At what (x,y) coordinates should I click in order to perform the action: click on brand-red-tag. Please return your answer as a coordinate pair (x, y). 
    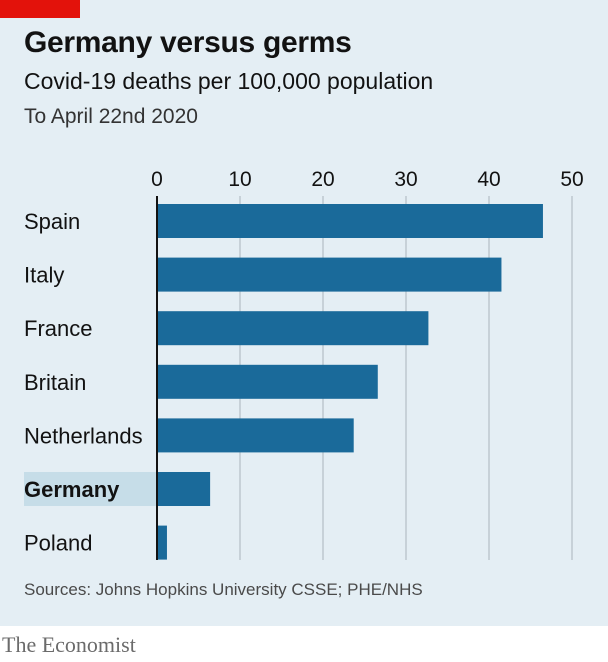
    Looking at the image, I should click on (40, 9).